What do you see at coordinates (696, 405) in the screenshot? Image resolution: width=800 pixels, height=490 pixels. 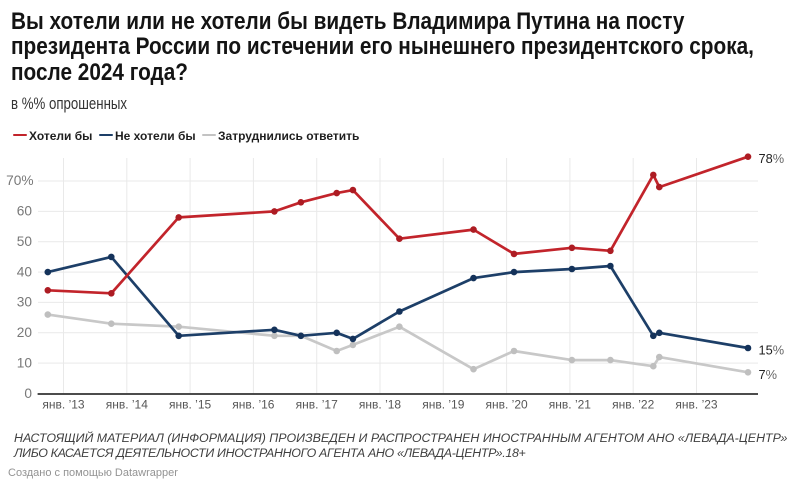 I see `svg-text: янв. ’23` at bounding box center [696, 405].